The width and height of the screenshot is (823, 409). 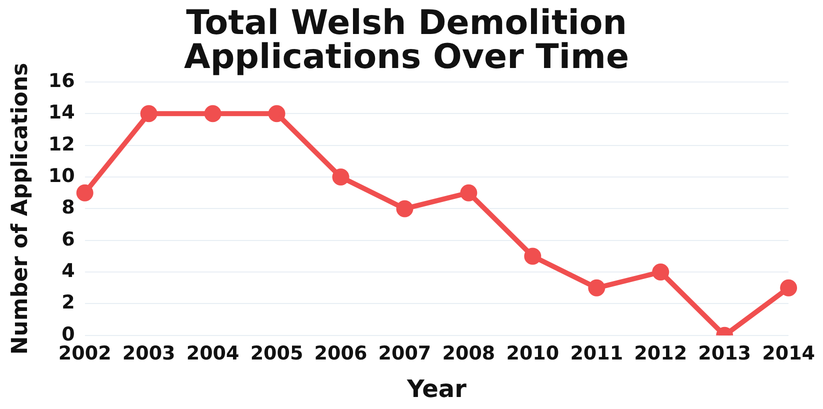 What do you see at coordinates (68, 271) in the screenshot?
I see `y-tick-label: 4` at bounding box center [68, 271].